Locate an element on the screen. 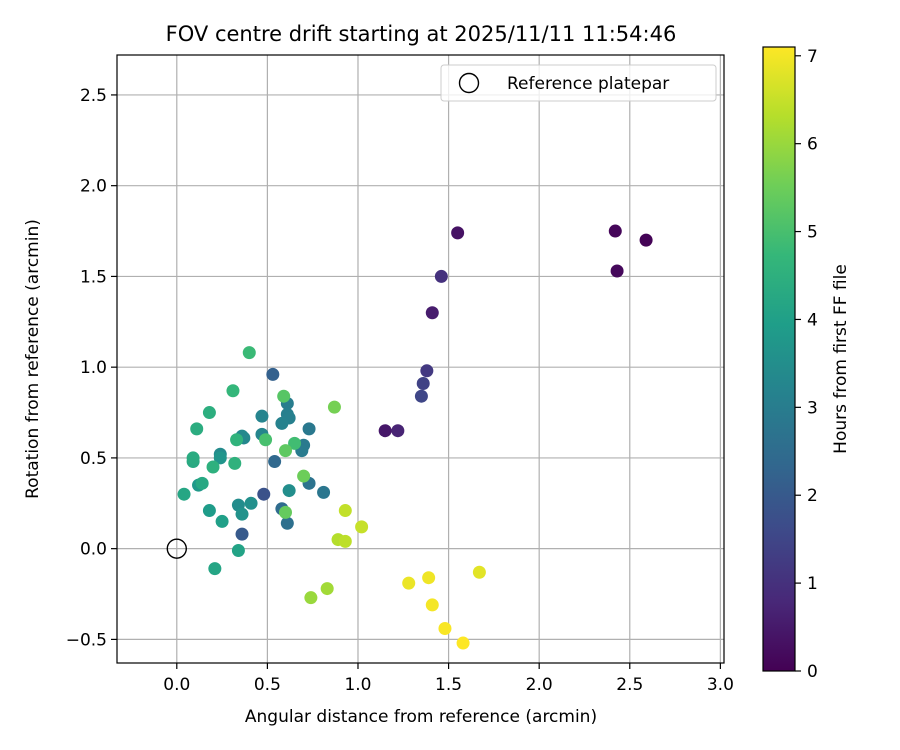  x-tick-label: 2.0 is located at coordinates (539, 685).